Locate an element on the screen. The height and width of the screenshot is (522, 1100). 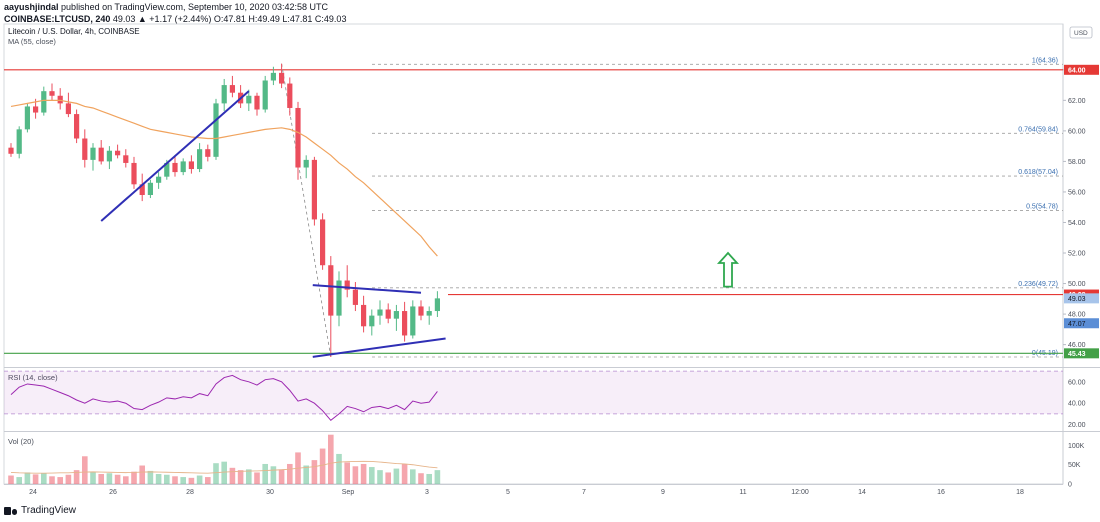
volume-tick-label: 0 is located at coordinates (1070, 485).